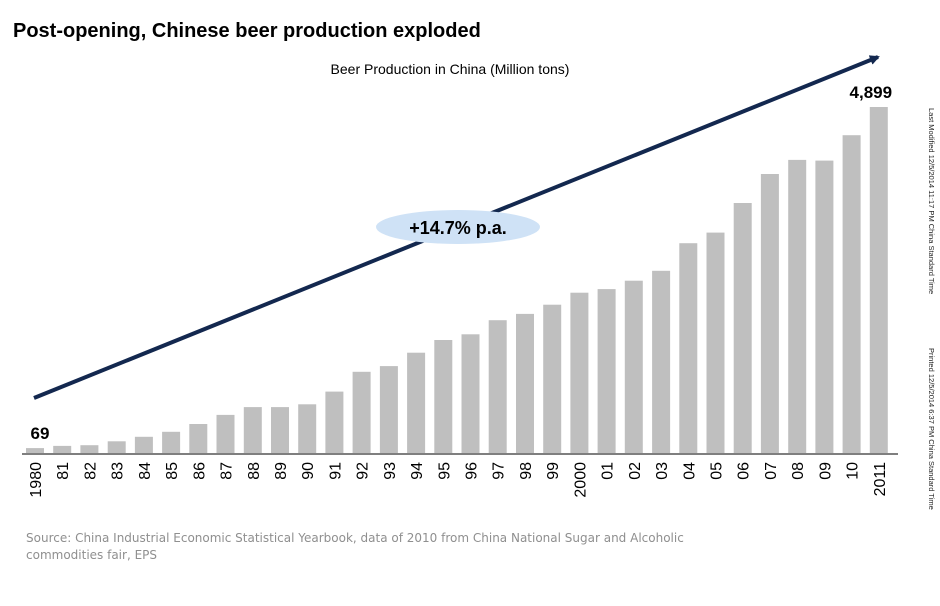 This screenshot has width=940, height=606. What do you see at coordinates (199, 471) in the screenshot?
I see `x-tick-86: 86` at bounding box center [199, 471].